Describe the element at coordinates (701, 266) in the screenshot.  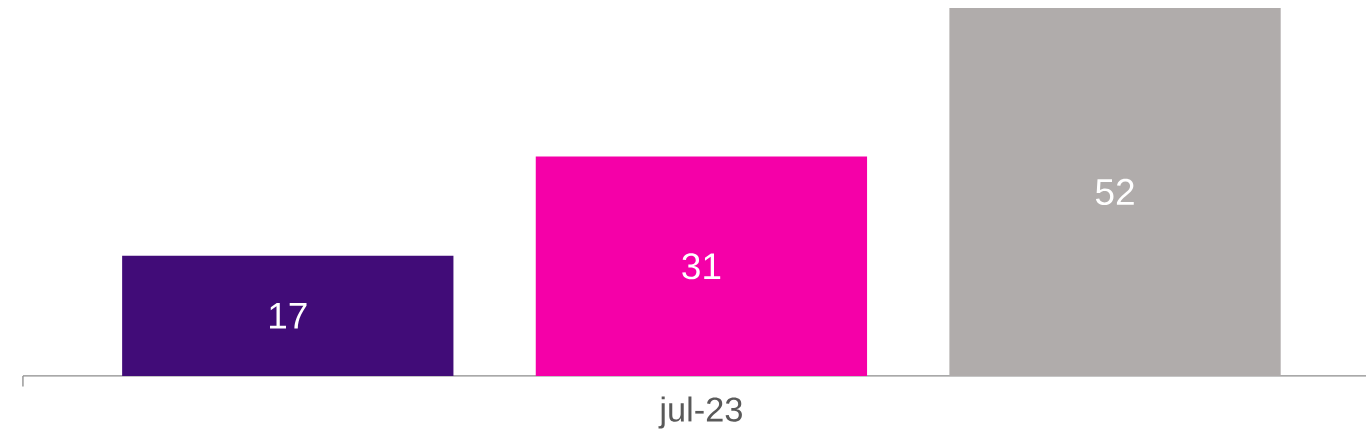
I see `data-label: 31` at that location.